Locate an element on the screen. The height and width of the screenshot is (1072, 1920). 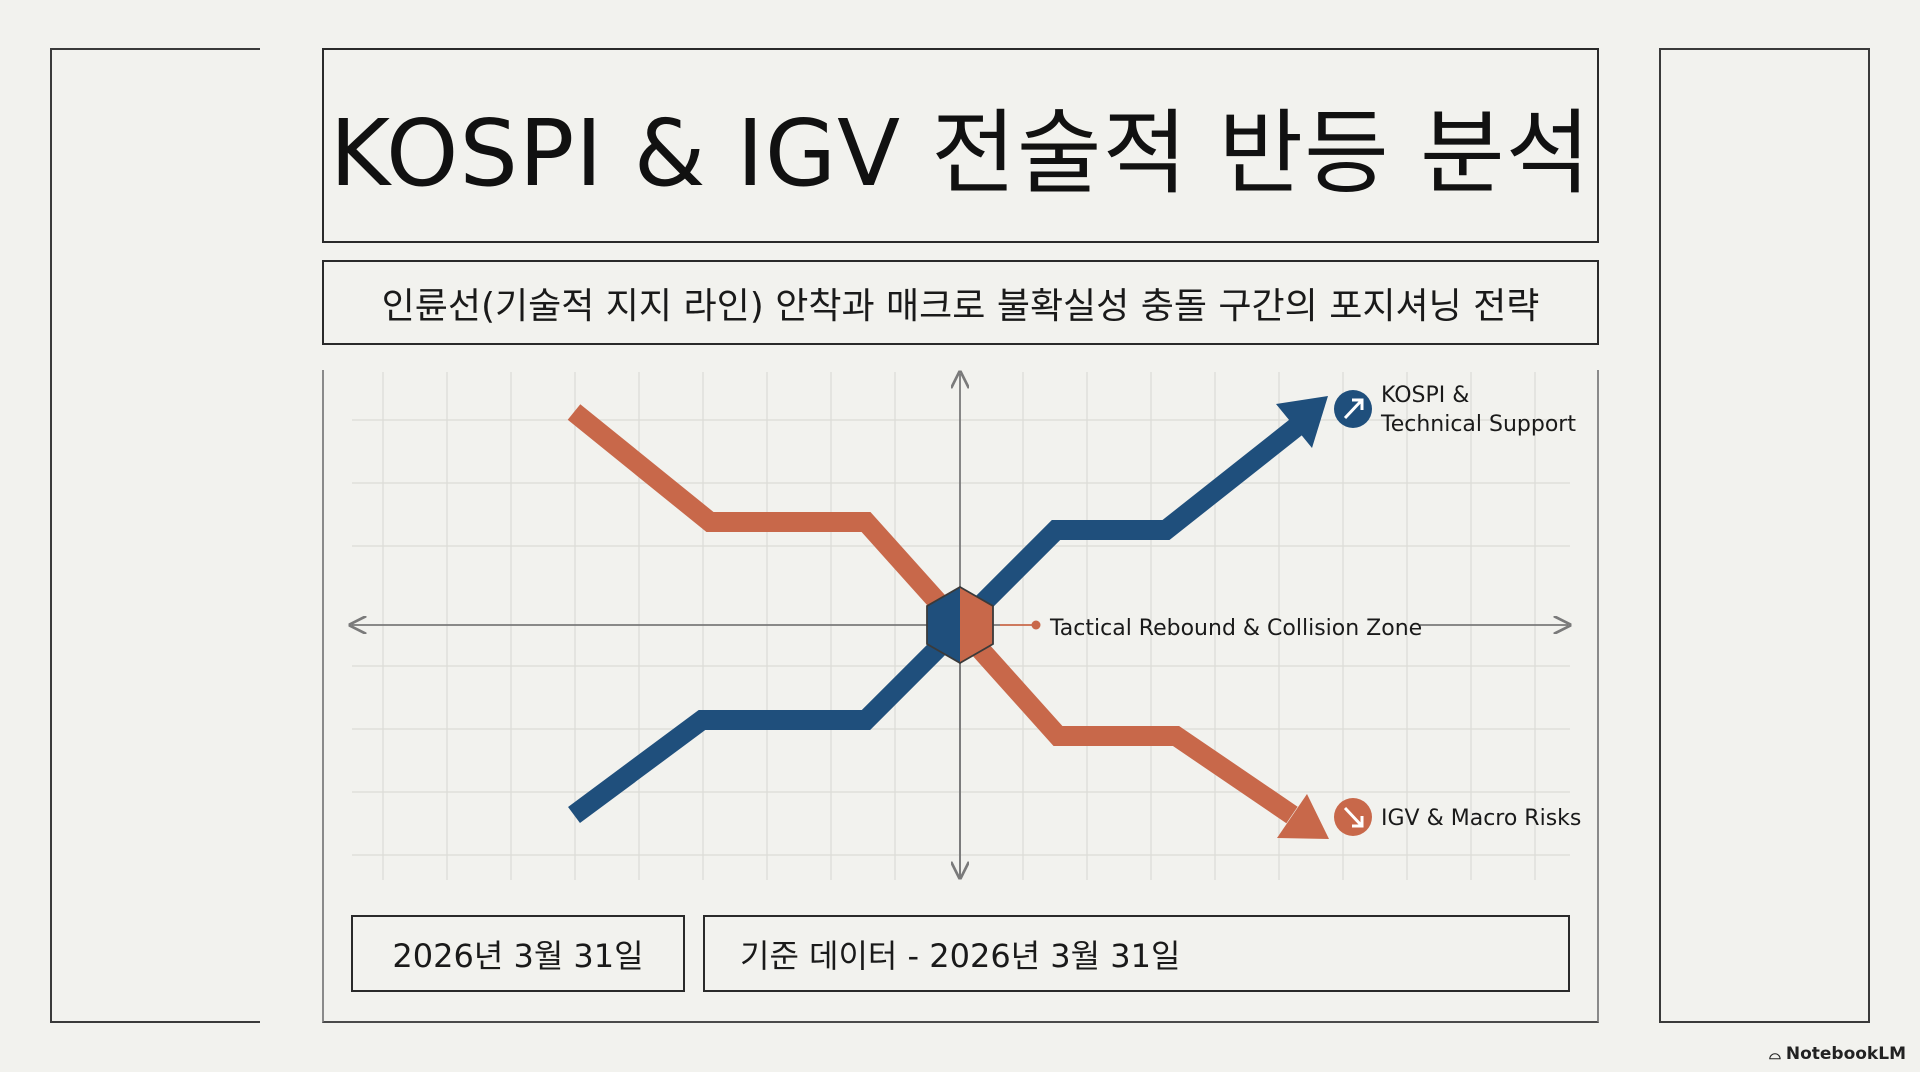
date-box: 2026년 3월 31일 is located at coordinates (518, 953).